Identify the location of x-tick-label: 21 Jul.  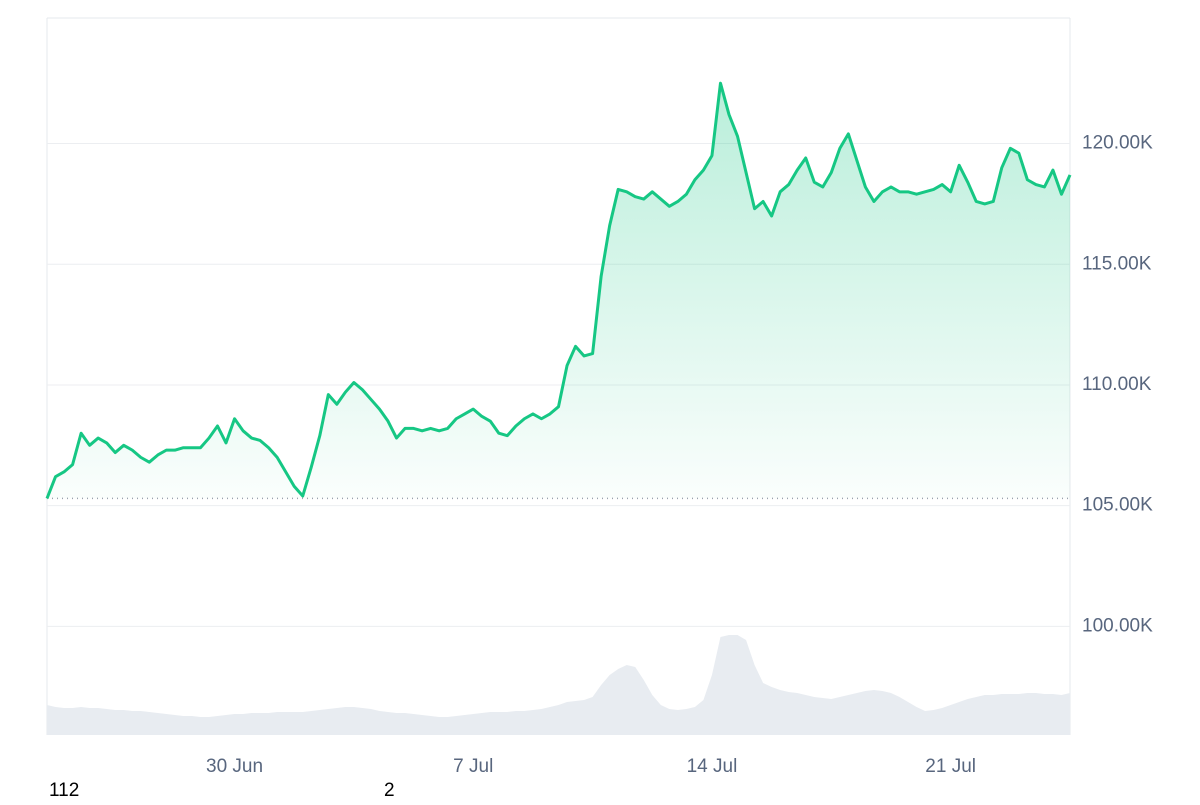
(950, 766).